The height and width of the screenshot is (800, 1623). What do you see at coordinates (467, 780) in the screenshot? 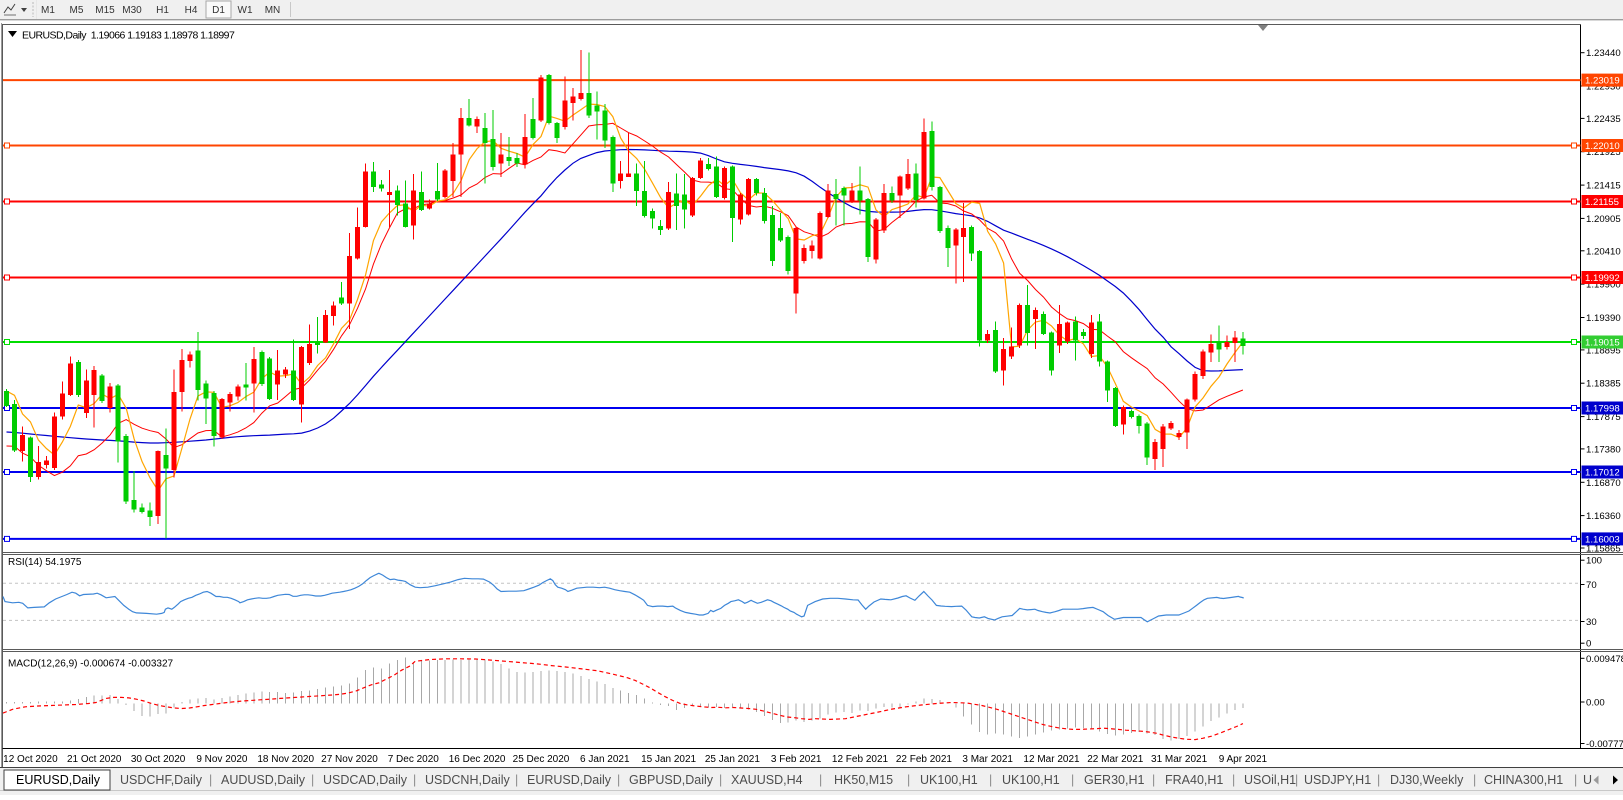
I see `svg-text: USDCNH,Daily` at bounding box center [467, 780].